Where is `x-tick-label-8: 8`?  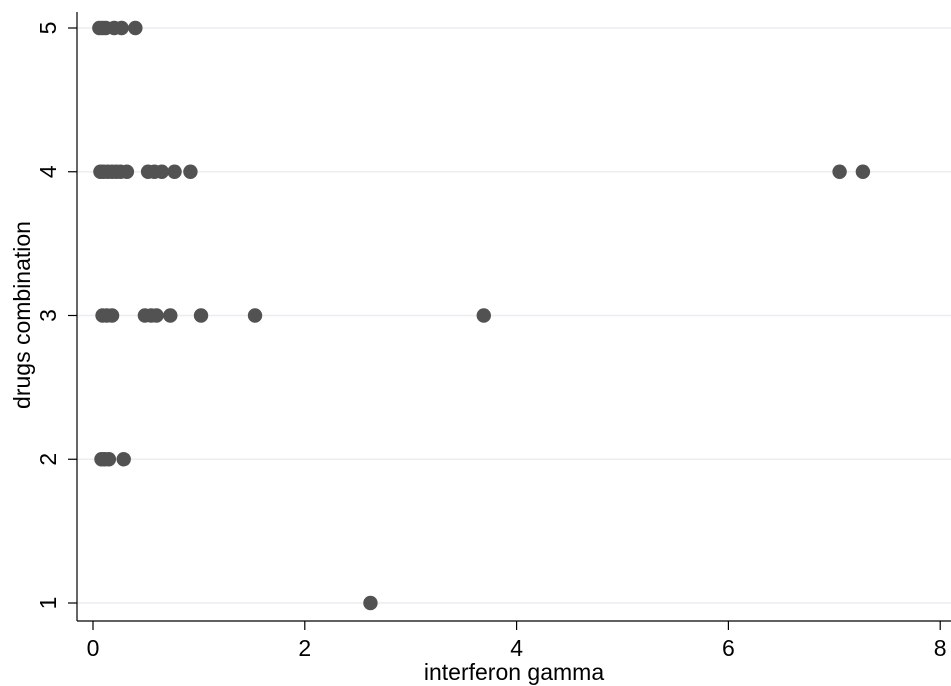 x-tick-label-8: 8 is located at coordinates (940, 648).